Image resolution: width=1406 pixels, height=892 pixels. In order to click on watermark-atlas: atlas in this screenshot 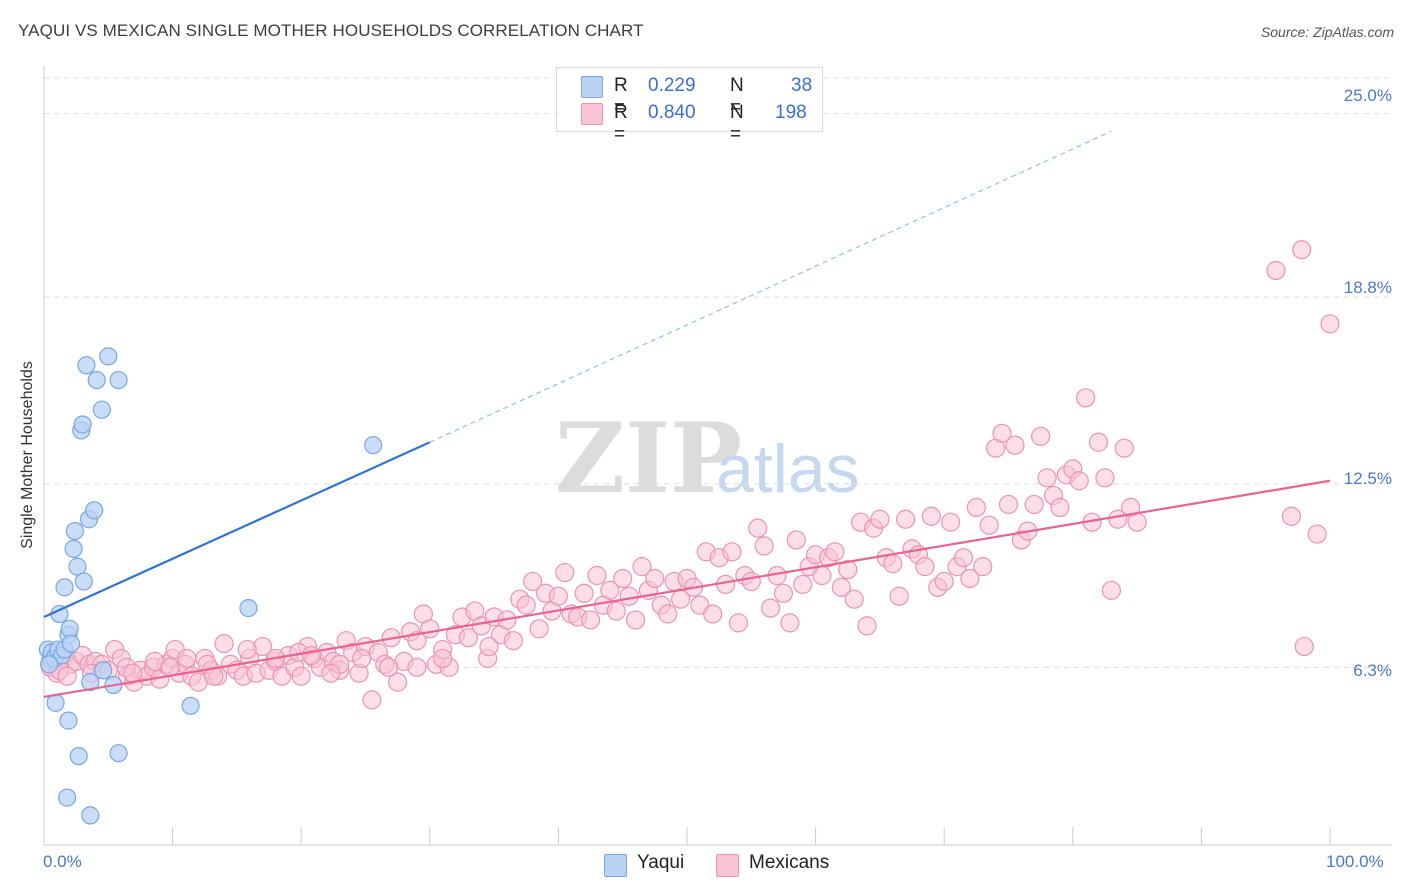, I will do `click(788, 469)`.